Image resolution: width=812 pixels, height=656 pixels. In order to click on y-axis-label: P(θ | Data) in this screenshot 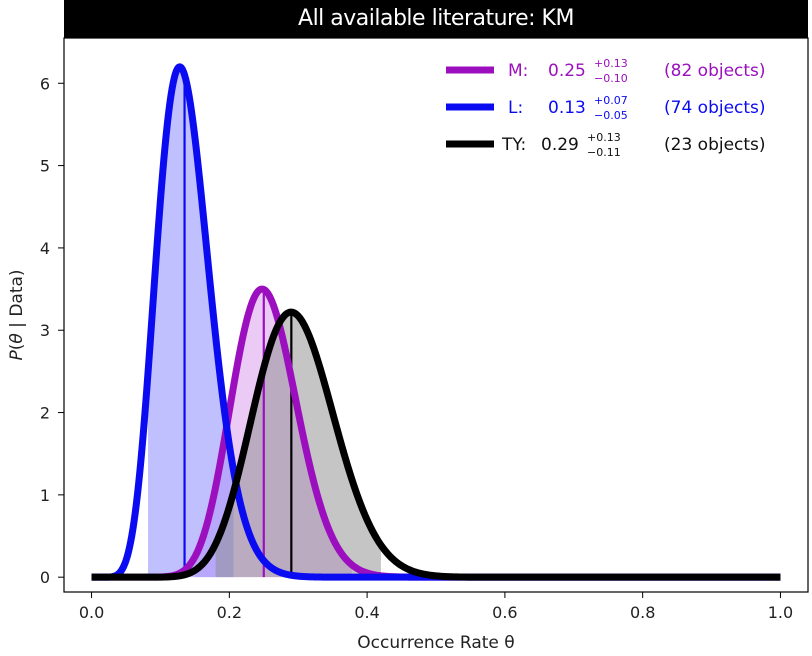, I will do `click(17, 314)`.